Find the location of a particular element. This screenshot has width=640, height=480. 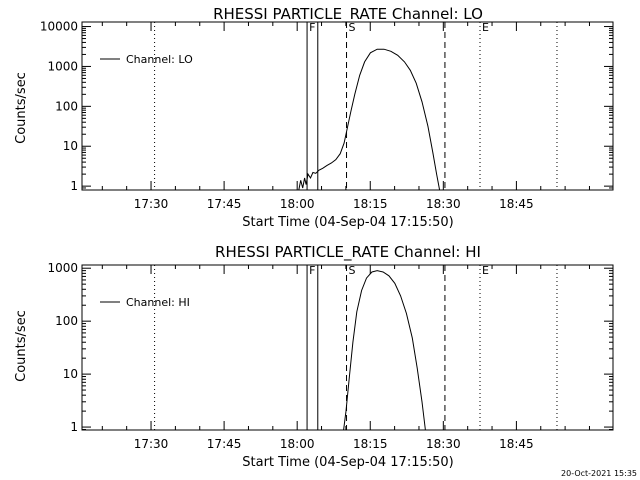

lo-legend-label: Channel: LO is located at coordinates (159, 59).